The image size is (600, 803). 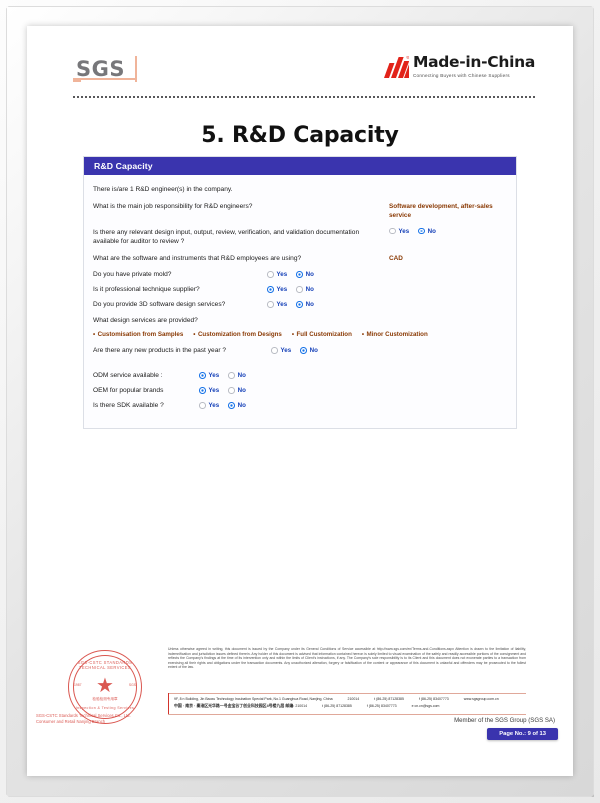 I want to click on website: www.sgsgroup.com.cn, so click(x=481, y=699).